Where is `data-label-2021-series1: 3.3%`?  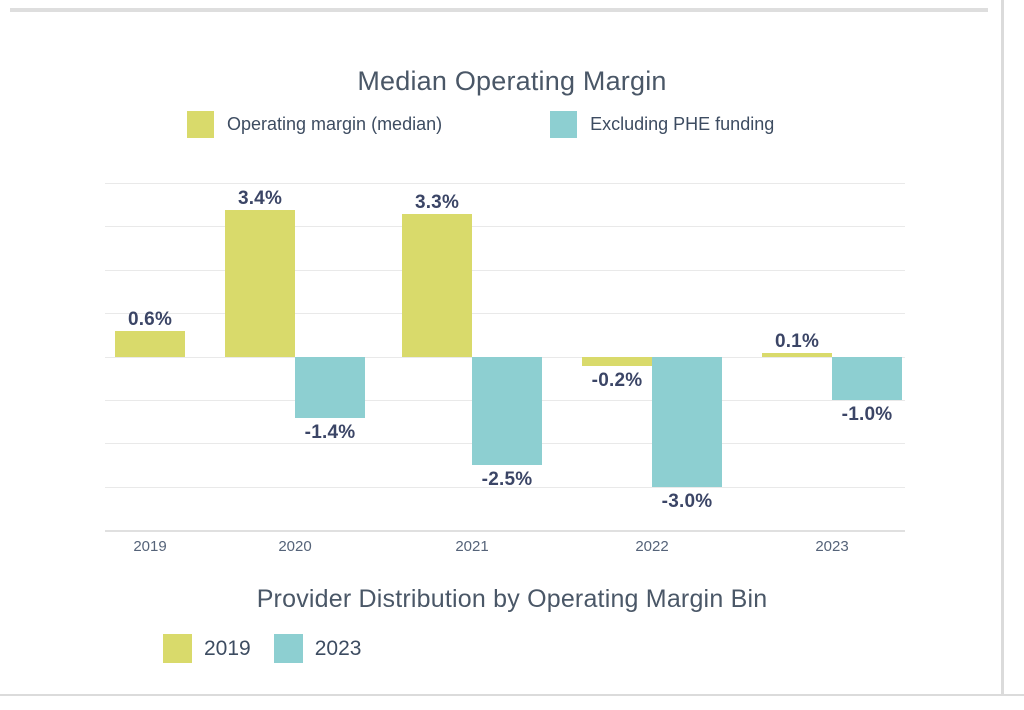 data-label-2021-series1: 3.3% is located at coordinates (437, 203).